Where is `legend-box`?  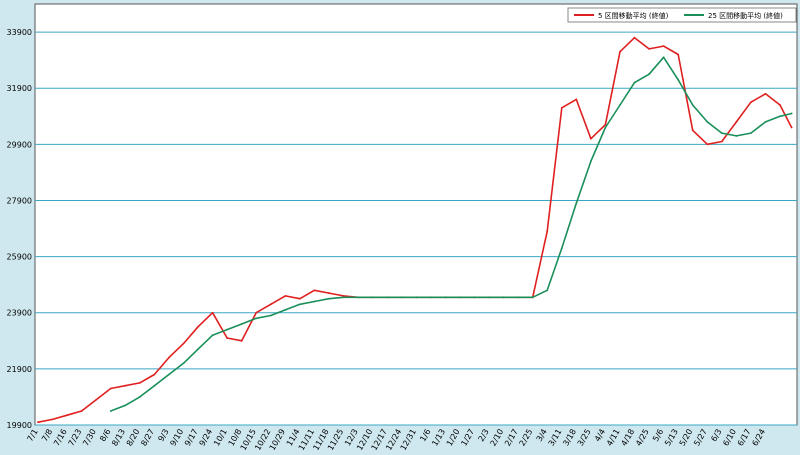 legend-box is located at coordinates (682, 15).